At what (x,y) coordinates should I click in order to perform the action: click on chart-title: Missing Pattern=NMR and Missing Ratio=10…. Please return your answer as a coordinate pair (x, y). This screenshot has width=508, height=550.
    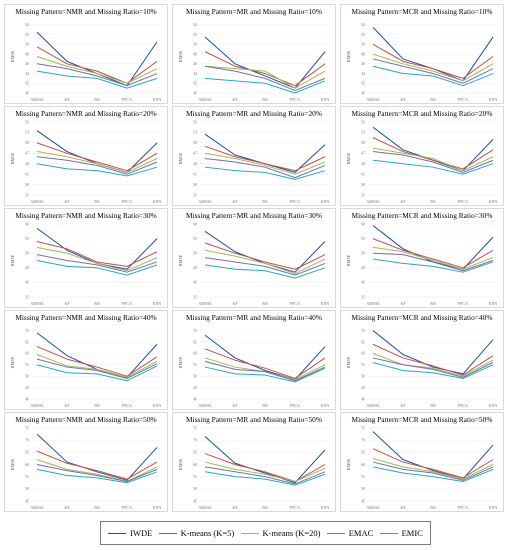
    Looking at the image, I should click on (86, 11).